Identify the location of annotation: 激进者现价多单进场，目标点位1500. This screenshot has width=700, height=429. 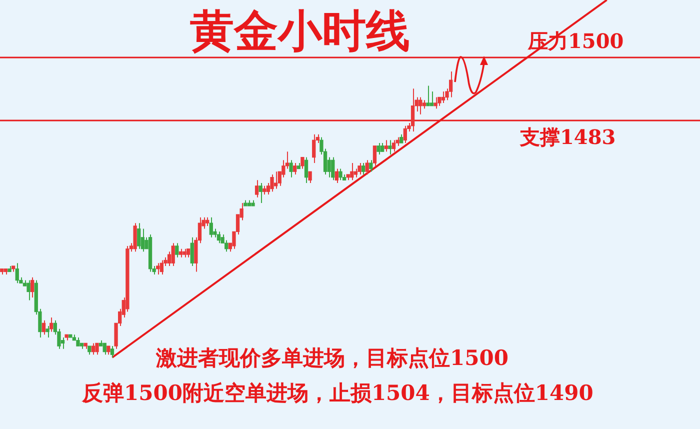
(332, 358).